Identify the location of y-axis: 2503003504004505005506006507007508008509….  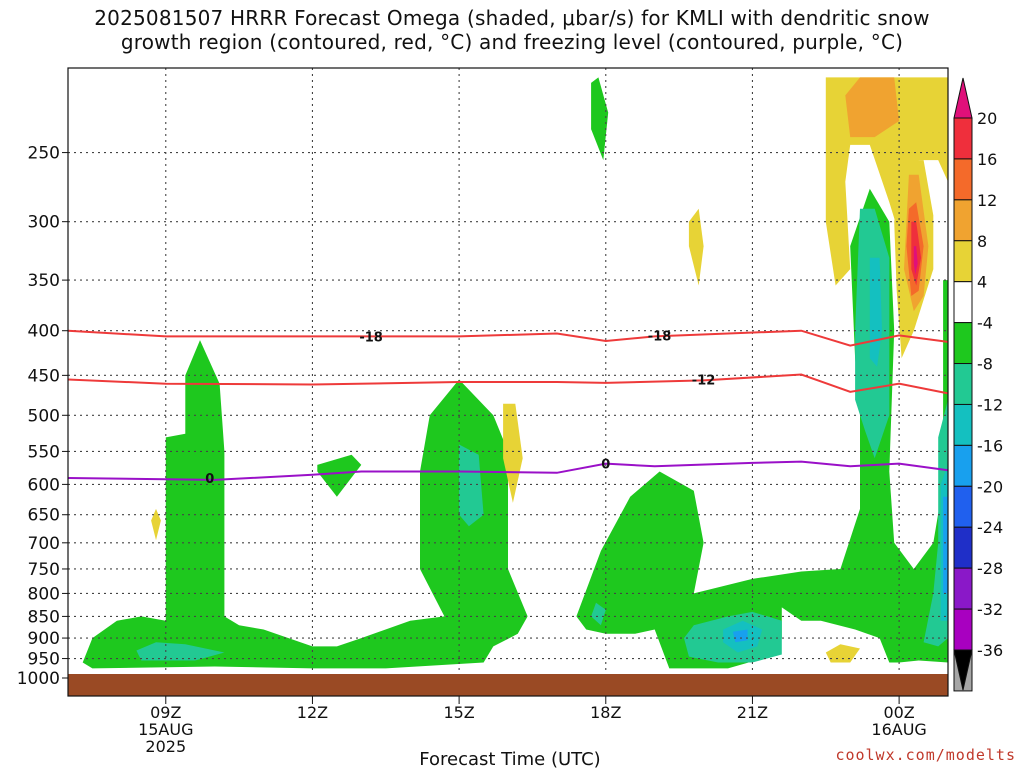
(42, 416).